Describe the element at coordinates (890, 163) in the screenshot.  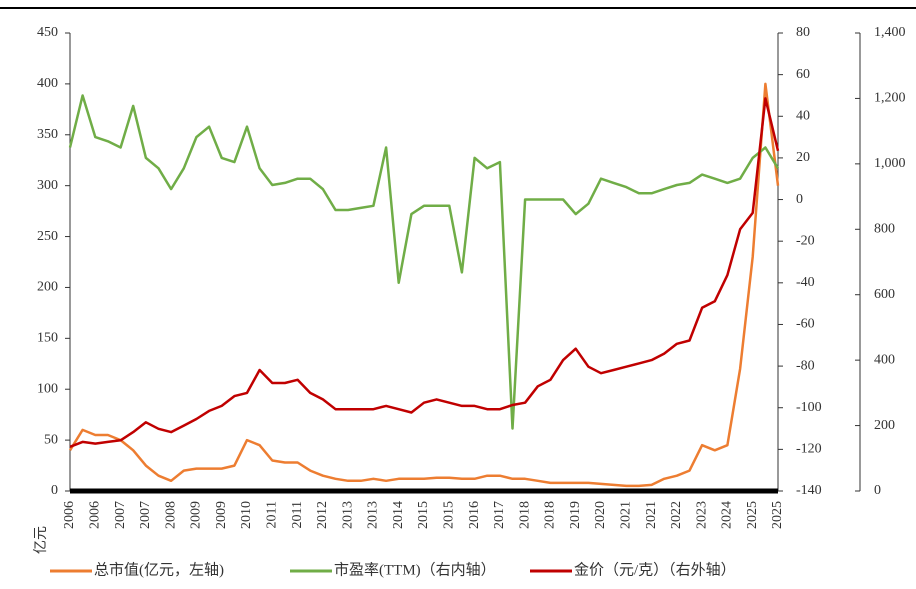
I see `y3-tick-label: 1,000` at that location.